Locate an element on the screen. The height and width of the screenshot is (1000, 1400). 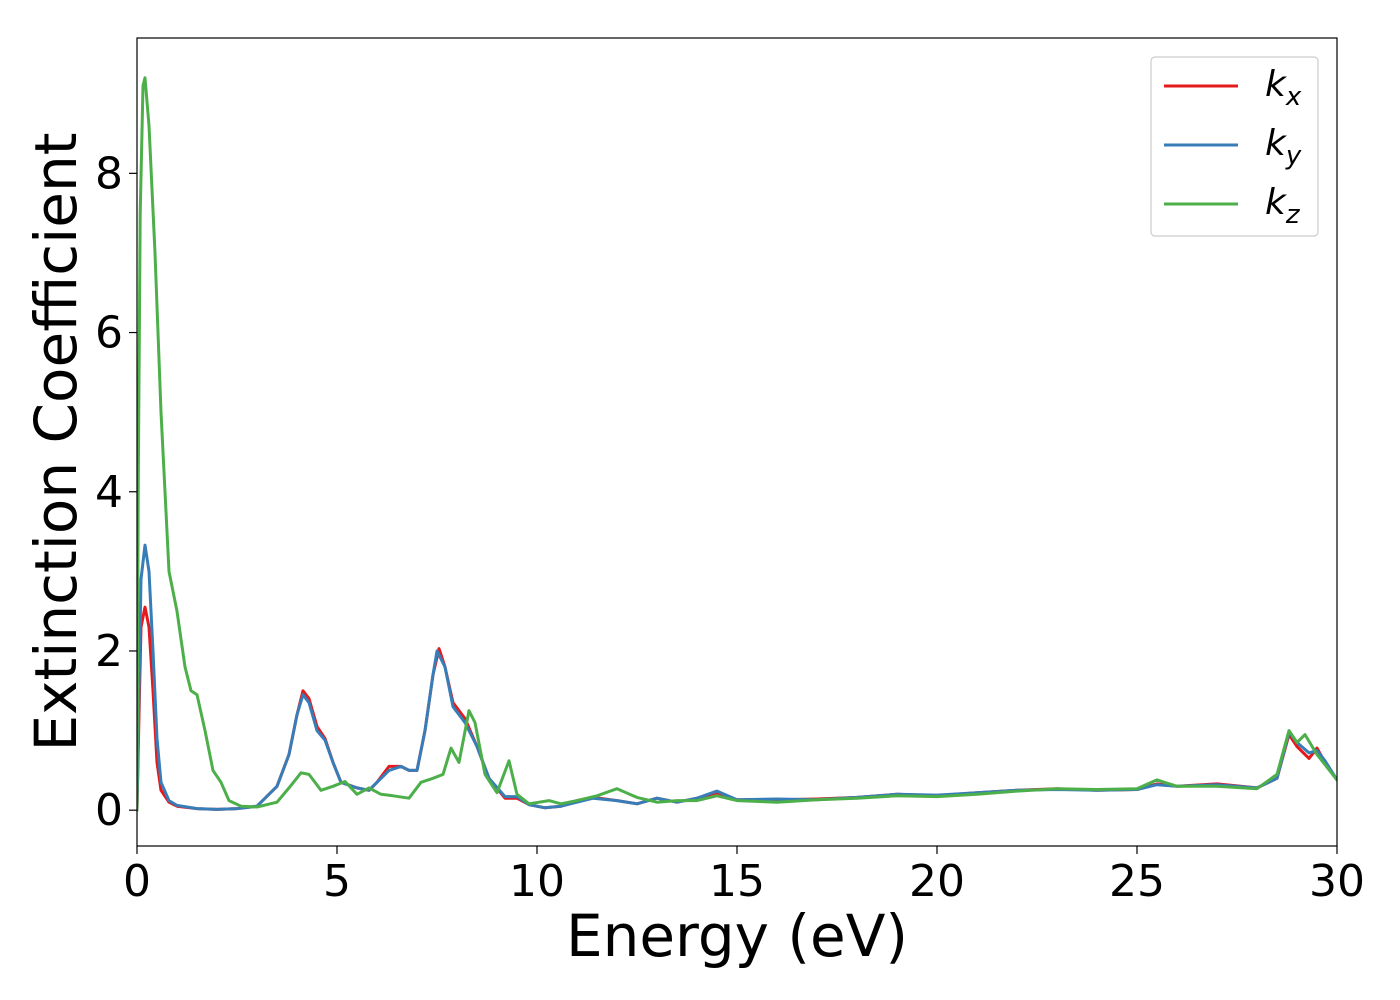
x-tick-label: 5 is located at coordinates (337, 881).